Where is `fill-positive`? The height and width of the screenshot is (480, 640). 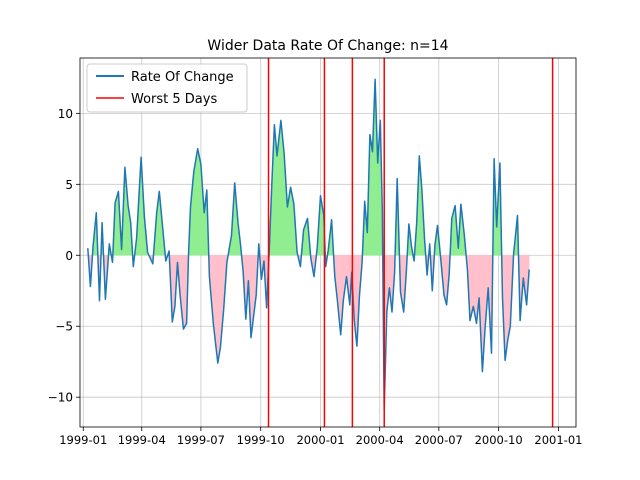
fill-positive is located at coordinates (371, 195).